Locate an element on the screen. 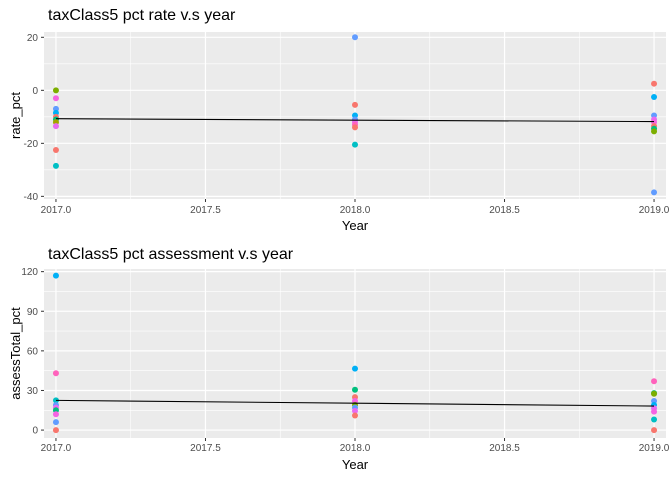 The image size is (672, 485). y-tick-label: 90 is located at coordinates (33, 312).